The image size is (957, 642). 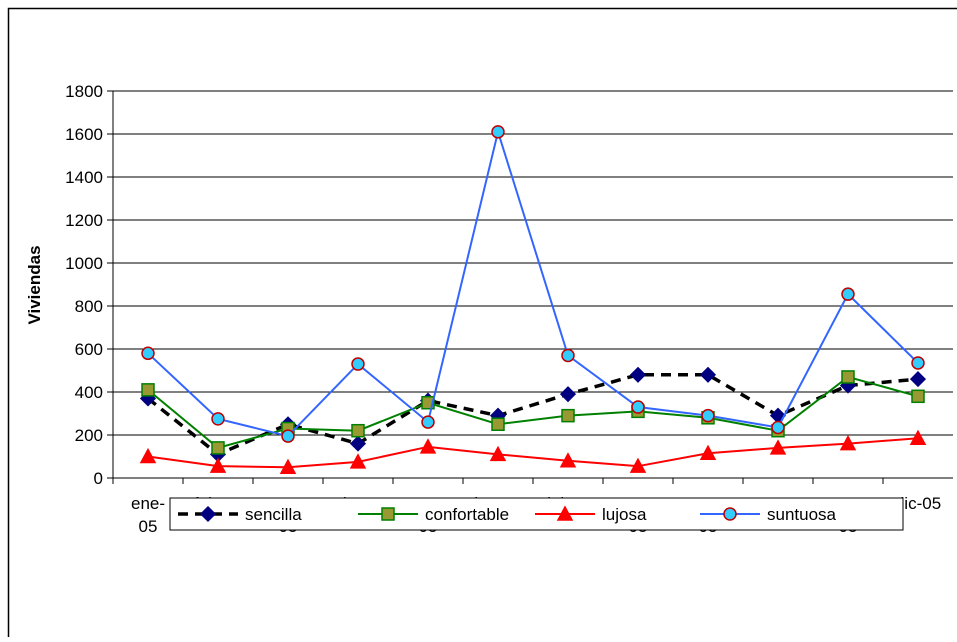 I want to click on y-axis-label: Viviendas, so click(x=34, y=284).